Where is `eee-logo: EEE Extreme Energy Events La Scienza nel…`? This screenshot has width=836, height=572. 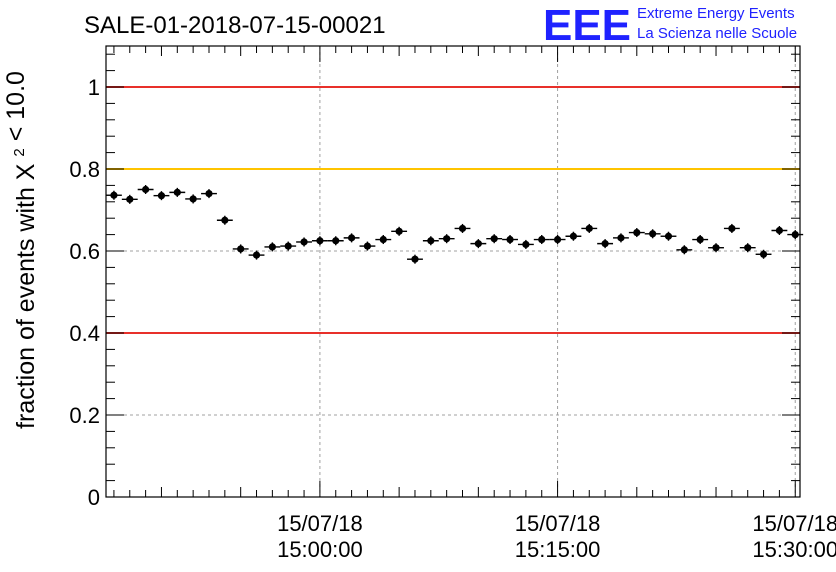 eee-logo: EEE Extreme Energy Events La Scienza nel… is located at coordinates (670, 25).